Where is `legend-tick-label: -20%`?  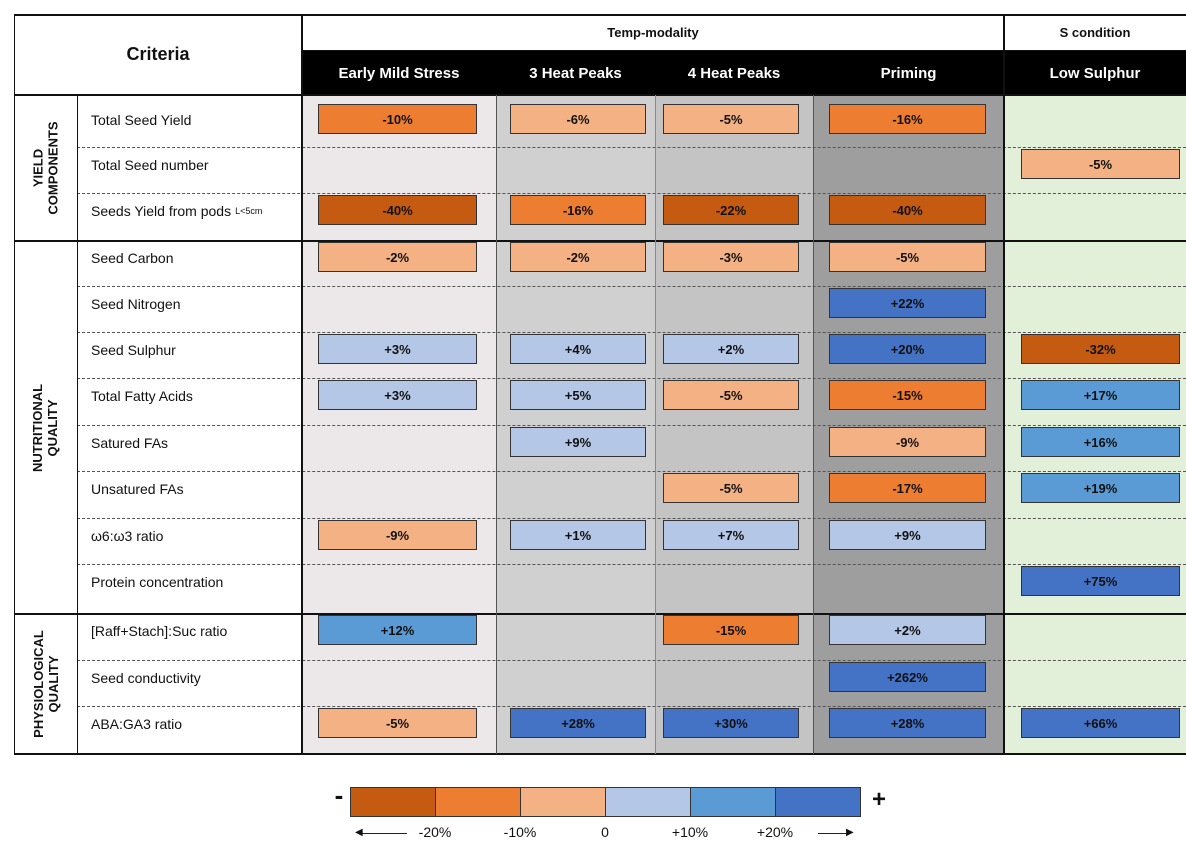
legend-tick-label: -20% is located at coordinates (435, 832).